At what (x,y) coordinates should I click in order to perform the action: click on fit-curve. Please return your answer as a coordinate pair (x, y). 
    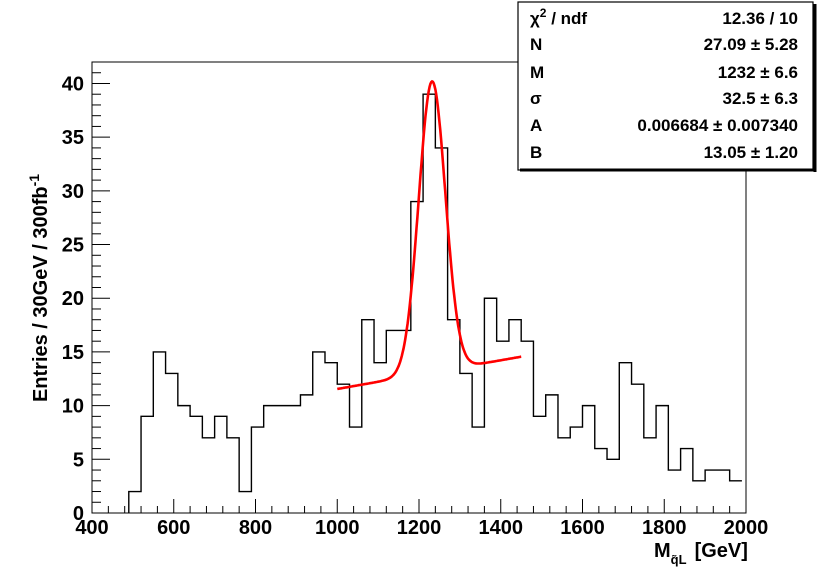
    Looking at the image, I should click on (429, 235).